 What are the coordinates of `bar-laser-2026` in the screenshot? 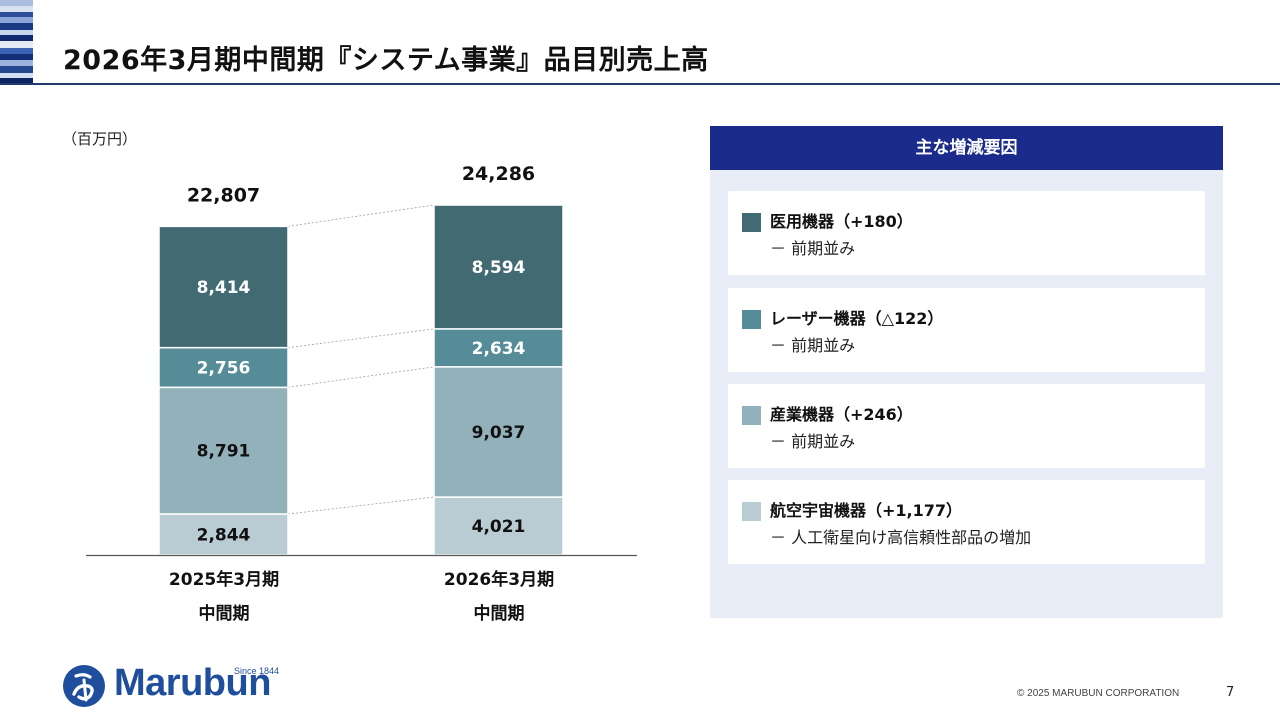 It's located at (498, 348).